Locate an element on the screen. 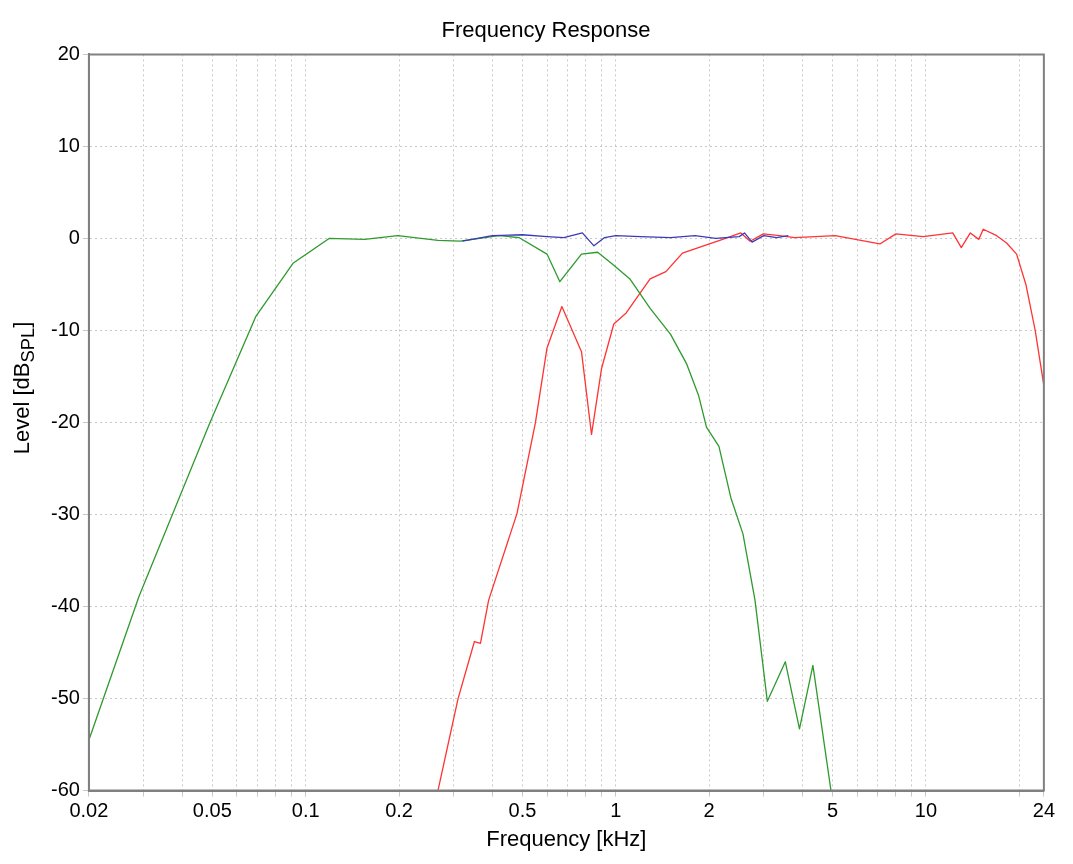 The width and height of the screenshot is (1073, 864). x-tick-label: 0.2 is located at coordinates (399, 810).